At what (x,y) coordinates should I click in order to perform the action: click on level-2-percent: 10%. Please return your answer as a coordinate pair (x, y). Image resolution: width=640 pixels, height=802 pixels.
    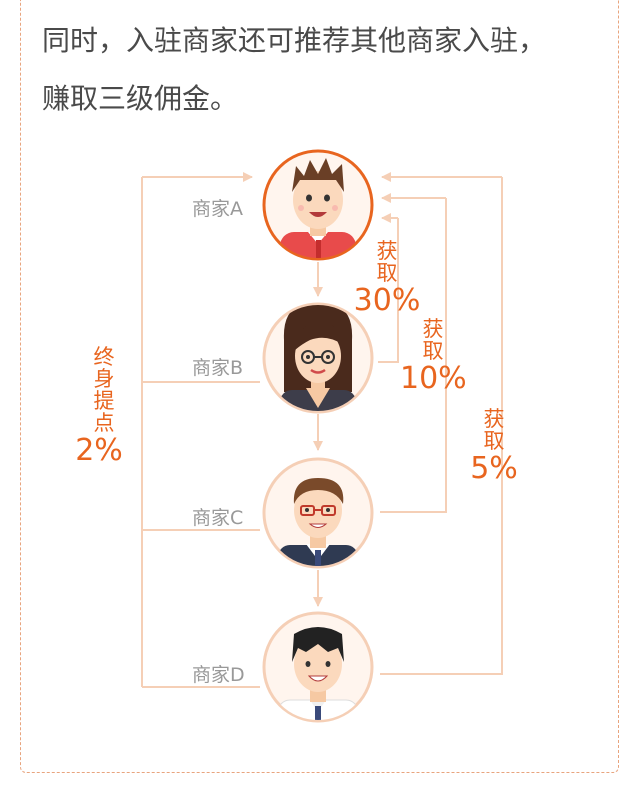
    Looking at the image, I should click on (433, 378).